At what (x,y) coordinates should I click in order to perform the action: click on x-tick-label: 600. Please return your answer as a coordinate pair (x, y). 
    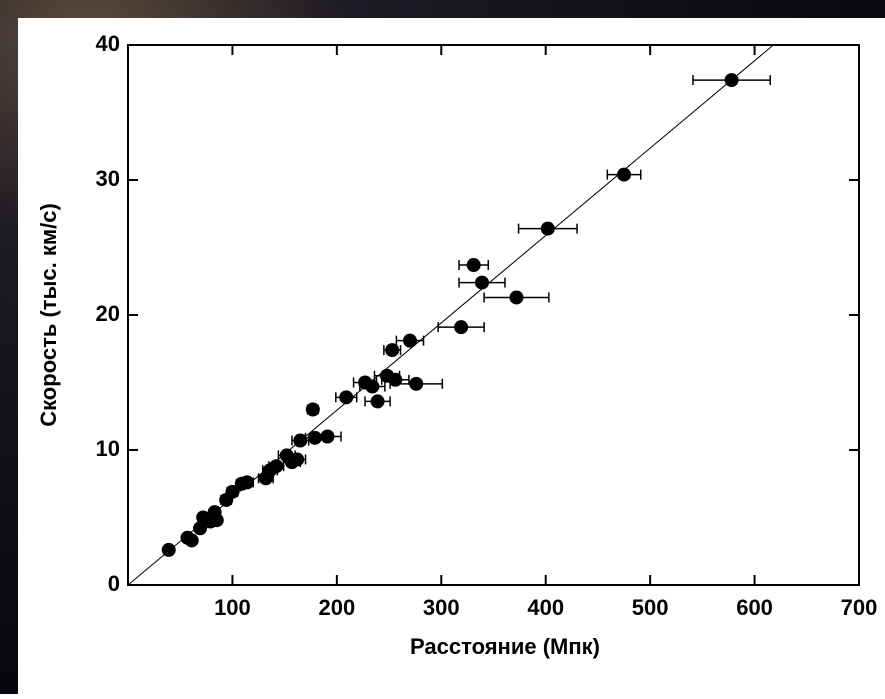
    Looking at the image, I should click on (754, 607).